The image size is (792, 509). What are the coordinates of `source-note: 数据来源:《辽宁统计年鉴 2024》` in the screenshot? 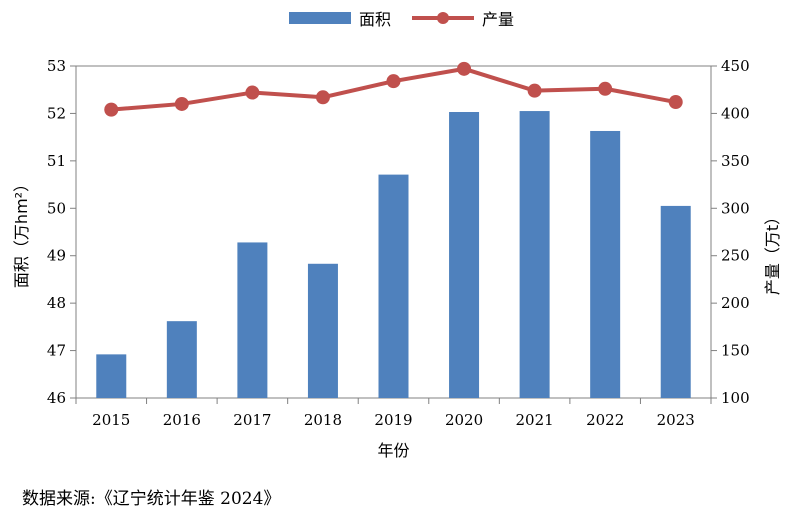 It's located at (151, 499).